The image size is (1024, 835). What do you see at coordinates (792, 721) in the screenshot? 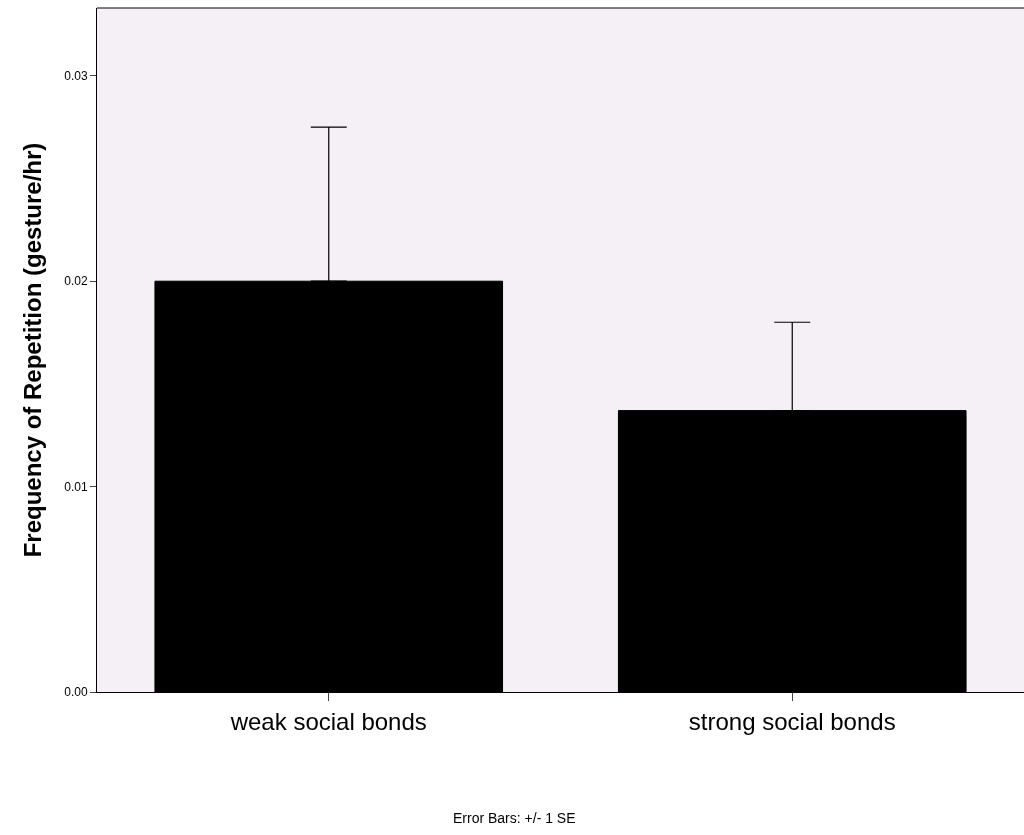
I see `x-tick-label: strong social bonds` at bounding box center [792, 721].